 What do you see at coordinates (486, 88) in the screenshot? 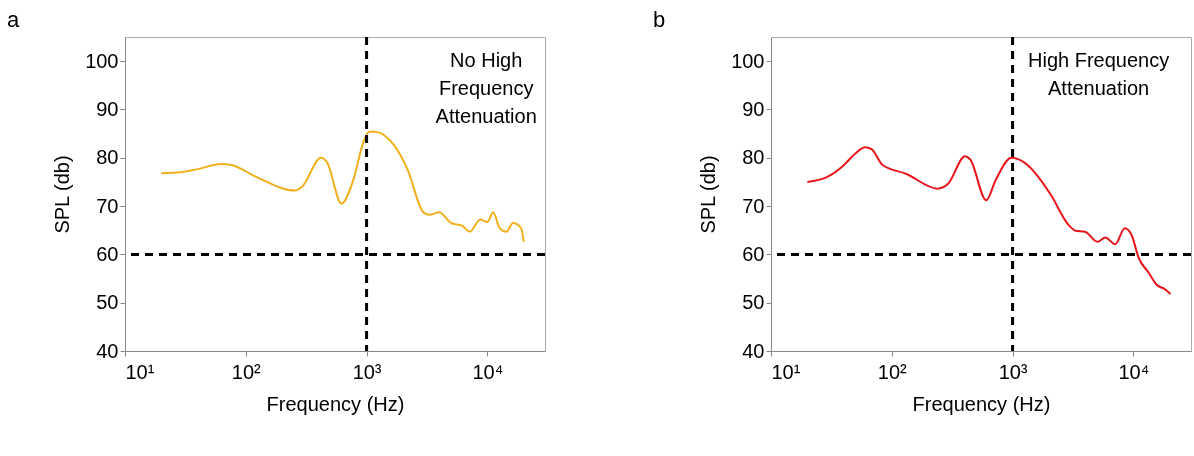
I see `annotation: No High Frequency Attenuation` at bounding box center [486, 88].